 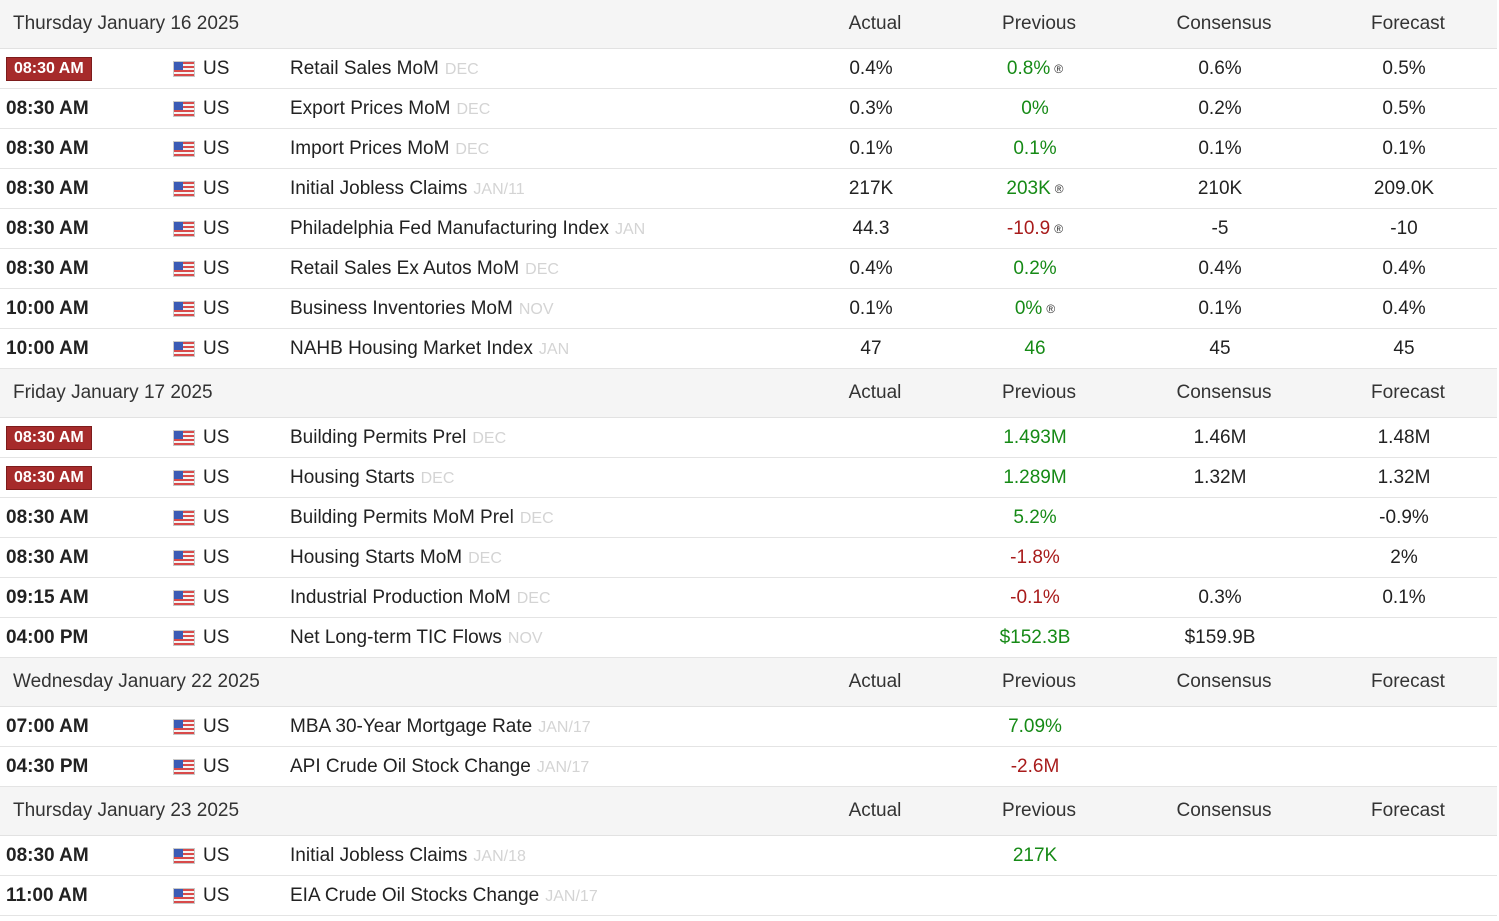 What do you see at coordinates (401, 308) in the screenshot?
I see `event-name-link: Business Inventories MoM` at bounding box center [401, 308].